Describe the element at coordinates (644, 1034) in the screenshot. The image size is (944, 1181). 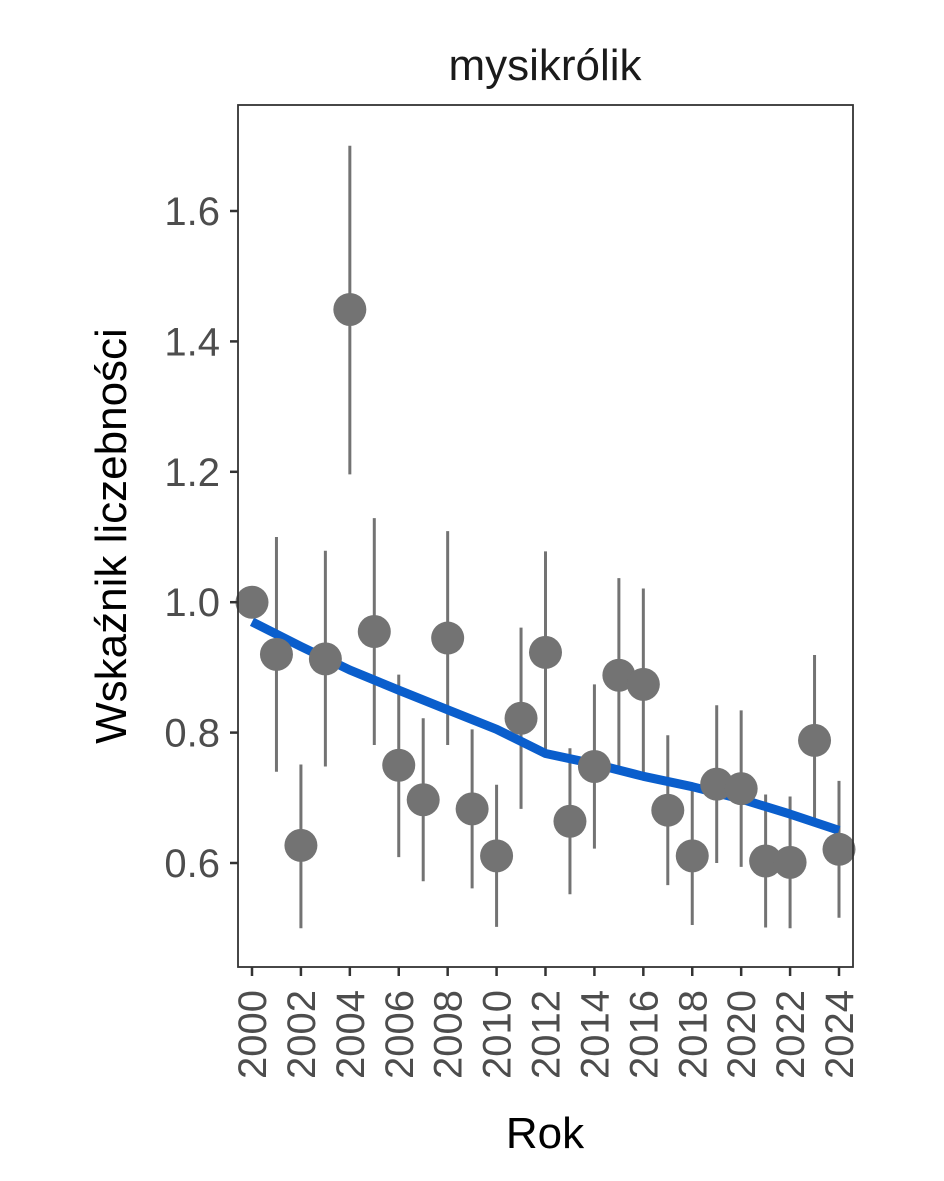
I see `x-tick-label-2016: 2016` at that location.